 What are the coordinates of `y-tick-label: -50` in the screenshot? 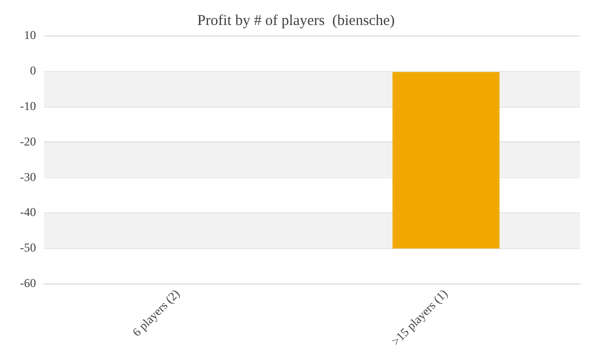 It's located at (28, 247).